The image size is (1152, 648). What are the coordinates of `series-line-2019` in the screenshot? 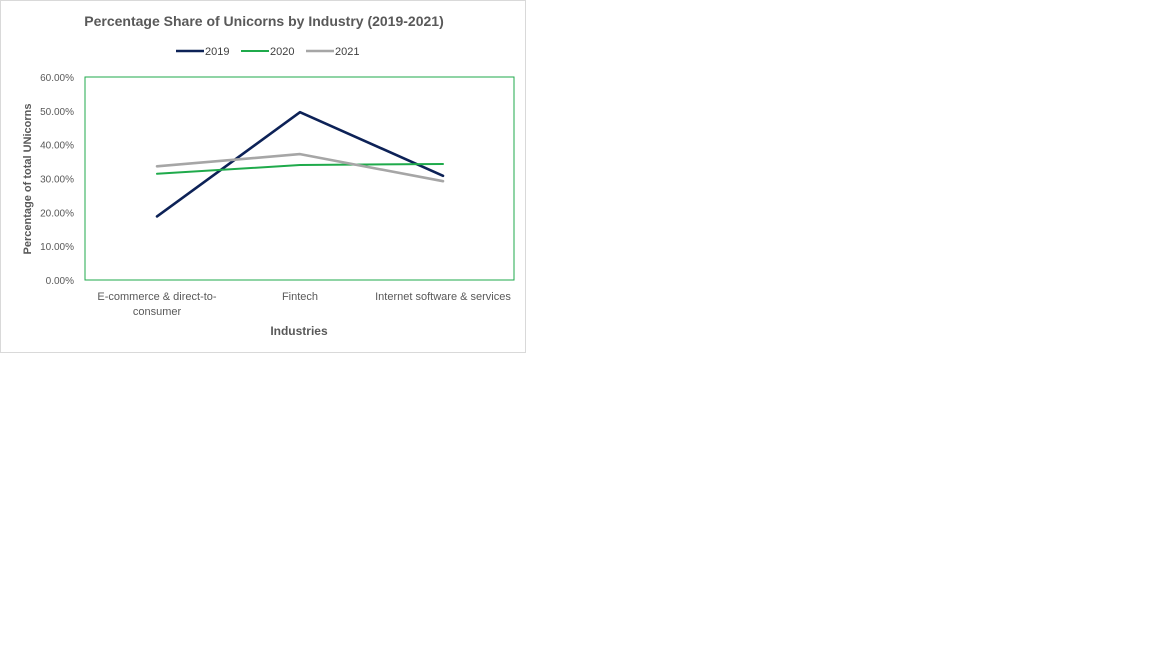 It's located at (300, 164).